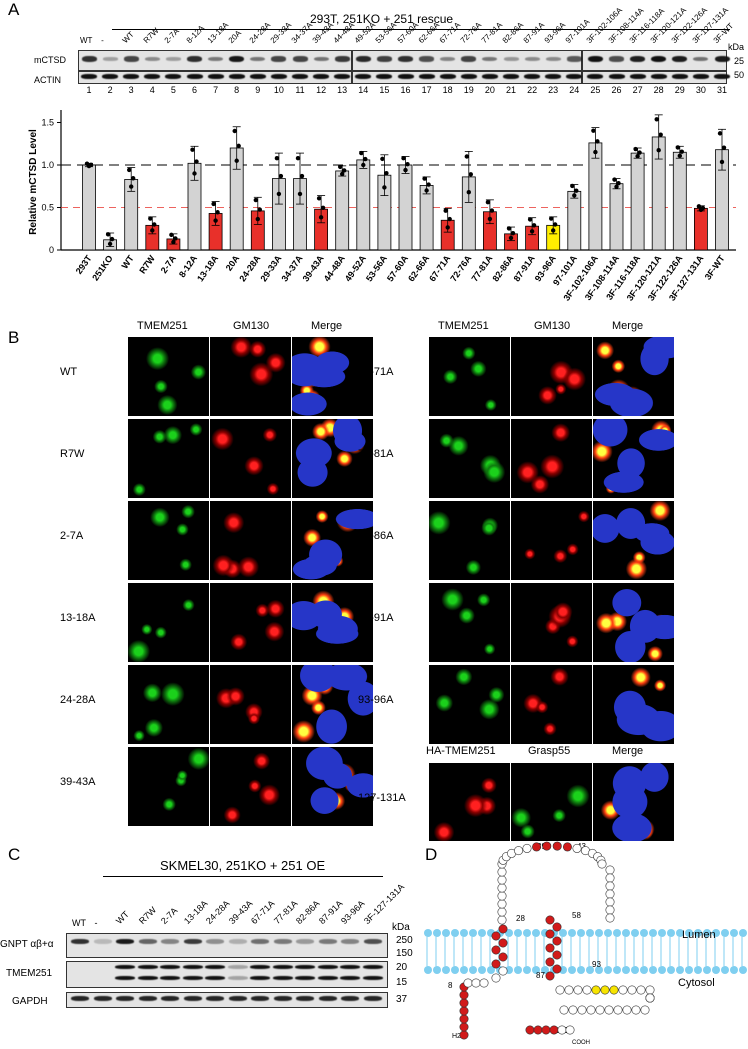 Image resolution: width=748 pixels, height=1049 pixels. Describe the element at coordinates (240, 912) in the screenshot. I see `panel-c-lane-label: 39-43A` at that location.